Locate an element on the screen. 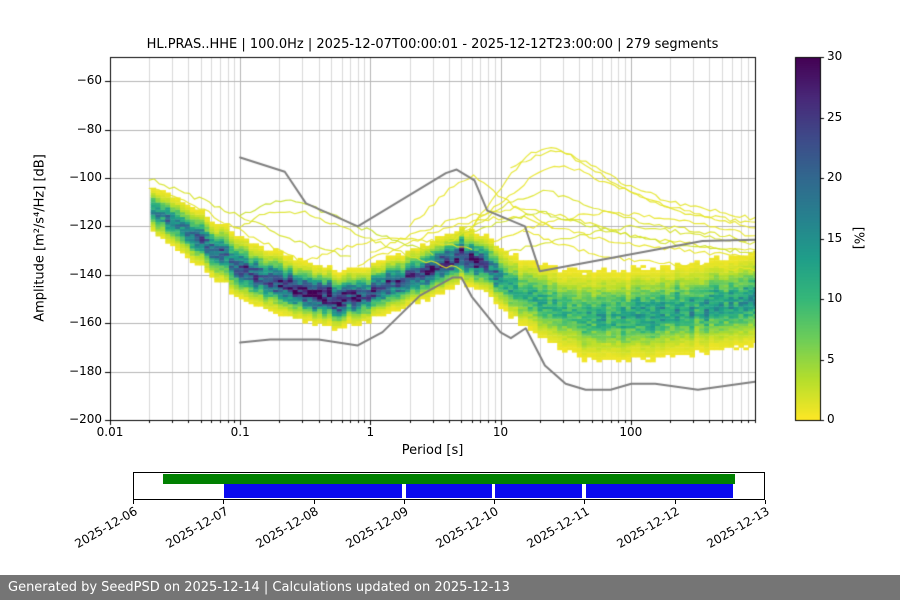  colorbar-tick-label: 15 is located at coordinates (835, 237).